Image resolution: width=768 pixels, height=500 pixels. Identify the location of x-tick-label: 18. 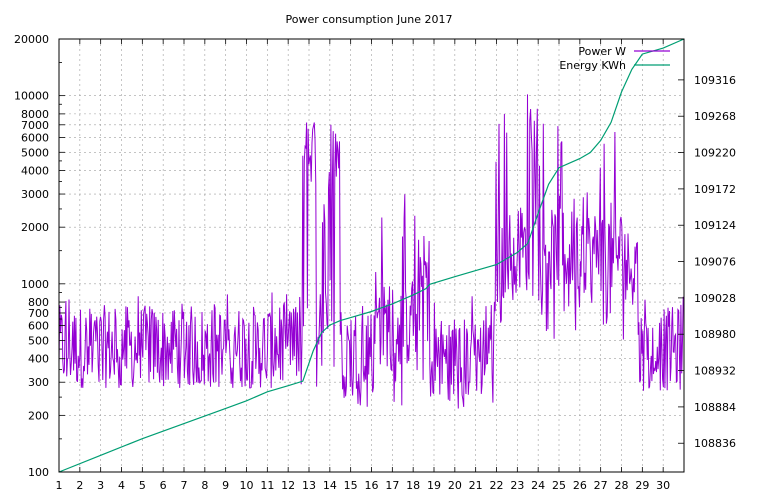
(413, 485).